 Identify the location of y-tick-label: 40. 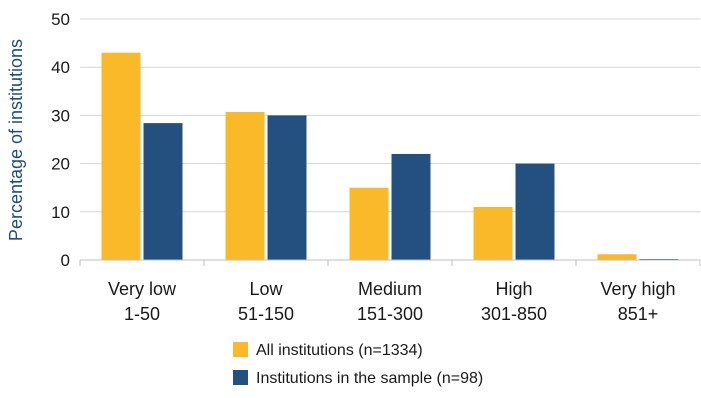
(60, 67).